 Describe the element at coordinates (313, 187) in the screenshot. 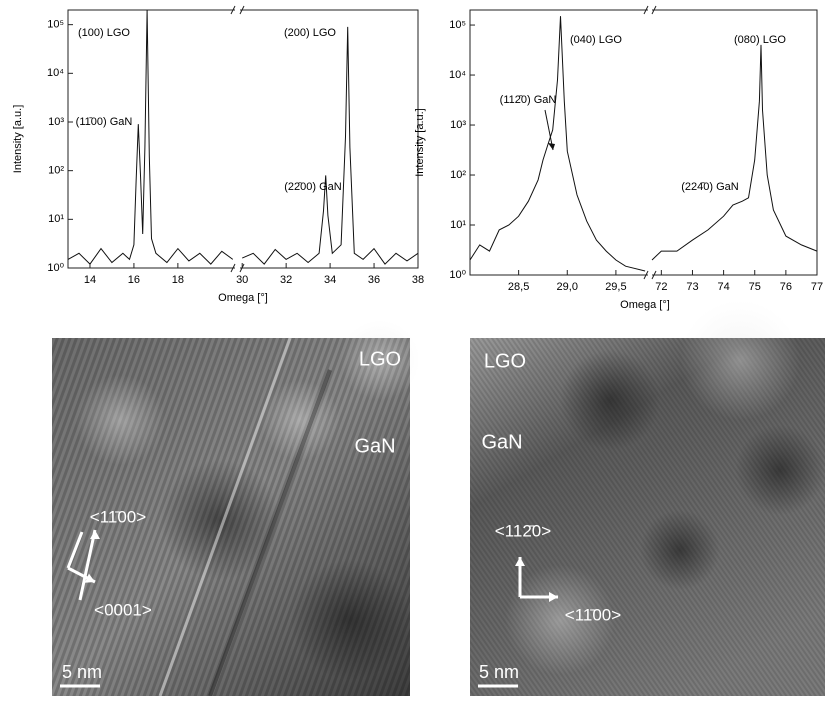

I see `peak-annotation: (22̄00) GaN` at that location.